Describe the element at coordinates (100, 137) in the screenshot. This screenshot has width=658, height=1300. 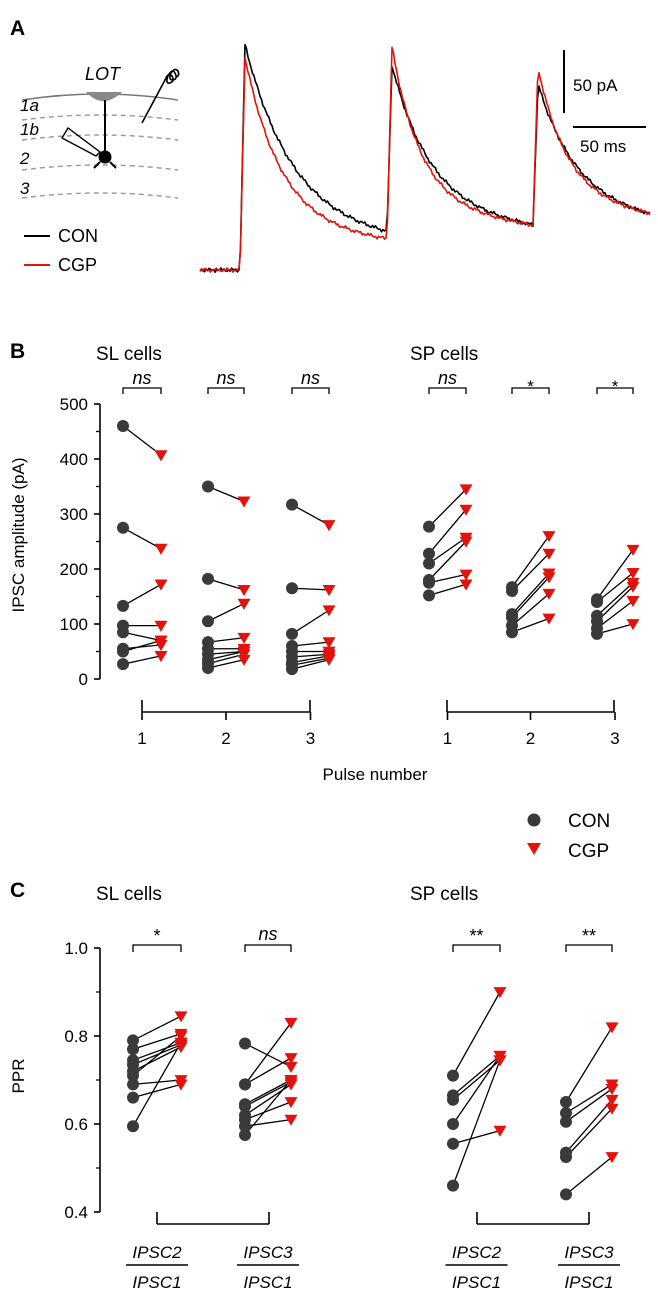
I see `layer-boundary-1b` at that location.